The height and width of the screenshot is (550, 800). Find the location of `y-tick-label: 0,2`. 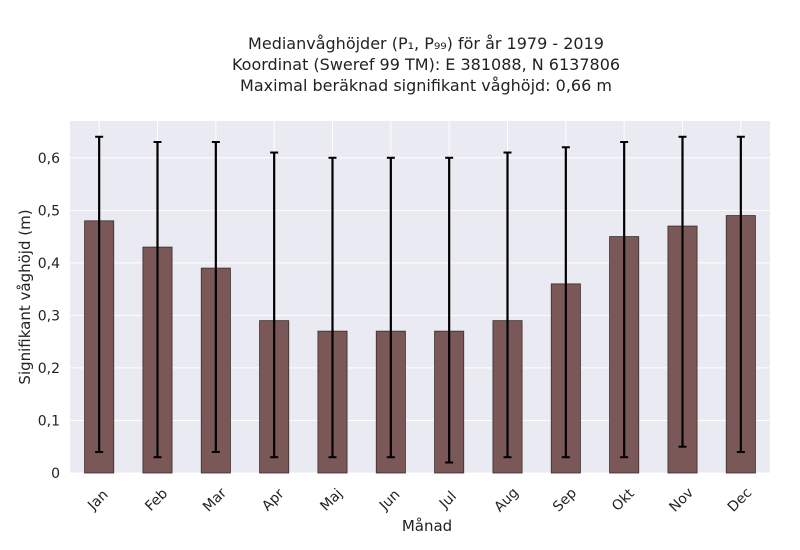

y-tick-label: 0,2 is located at coordinates (49, 369).